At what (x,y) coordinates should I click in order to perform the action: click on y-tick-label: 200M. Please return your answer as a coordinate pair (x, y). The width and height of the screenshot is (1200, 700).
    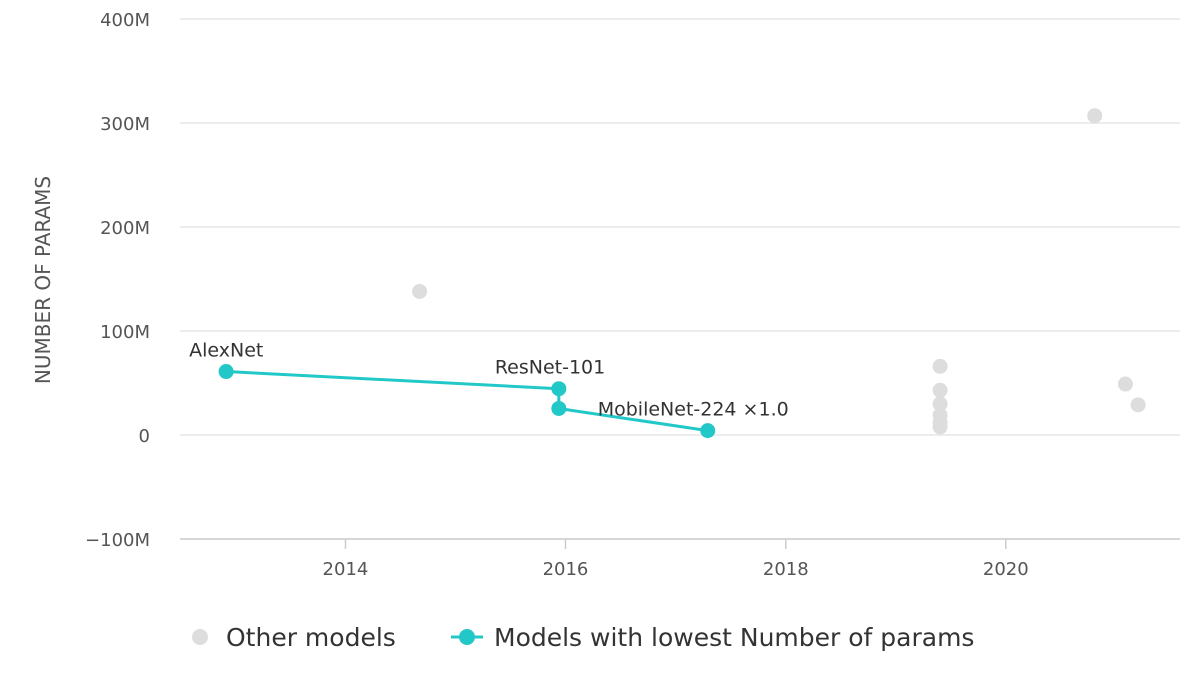
    Looking at the image, I should click on (125, 228).